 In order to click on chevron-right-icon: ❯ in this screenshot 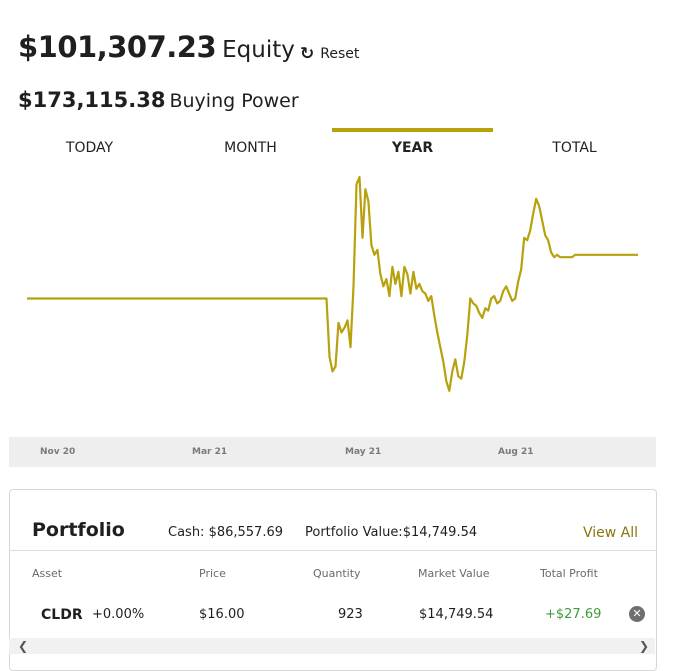, I will do `click(644, 646)`.